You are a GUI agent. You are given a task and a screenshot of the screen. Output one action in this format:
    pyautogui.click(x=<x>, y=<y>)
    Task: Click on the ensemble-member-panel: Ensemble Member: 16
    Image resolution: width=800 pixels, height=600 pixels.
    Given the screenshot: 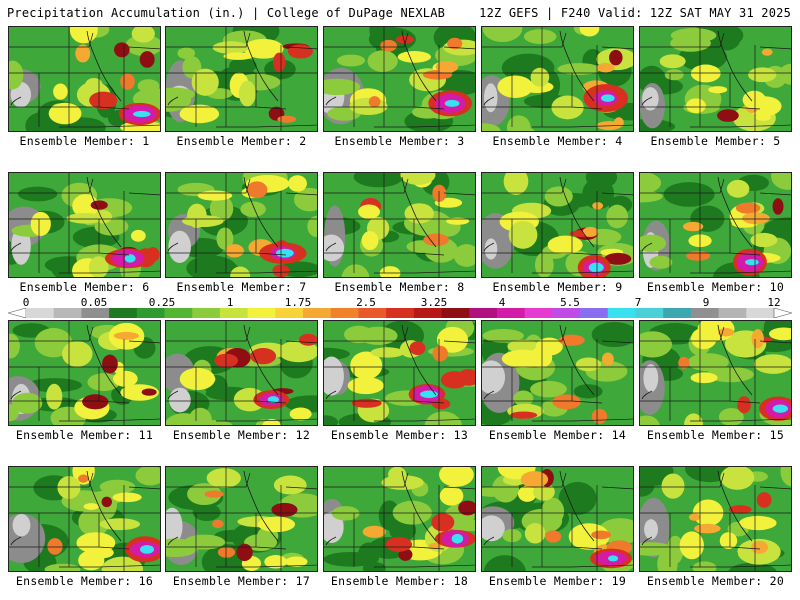 What is the action you would take?
    pyautogui.click(x=84, y=532)
    